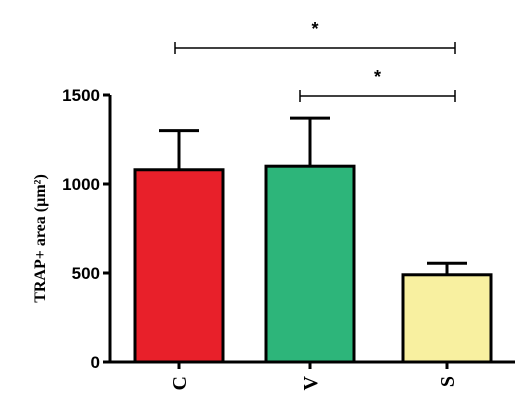  What do you see at coordinates (179, 266) in the screenshot?
I see `bar-C` at bounding box center [179, 266].